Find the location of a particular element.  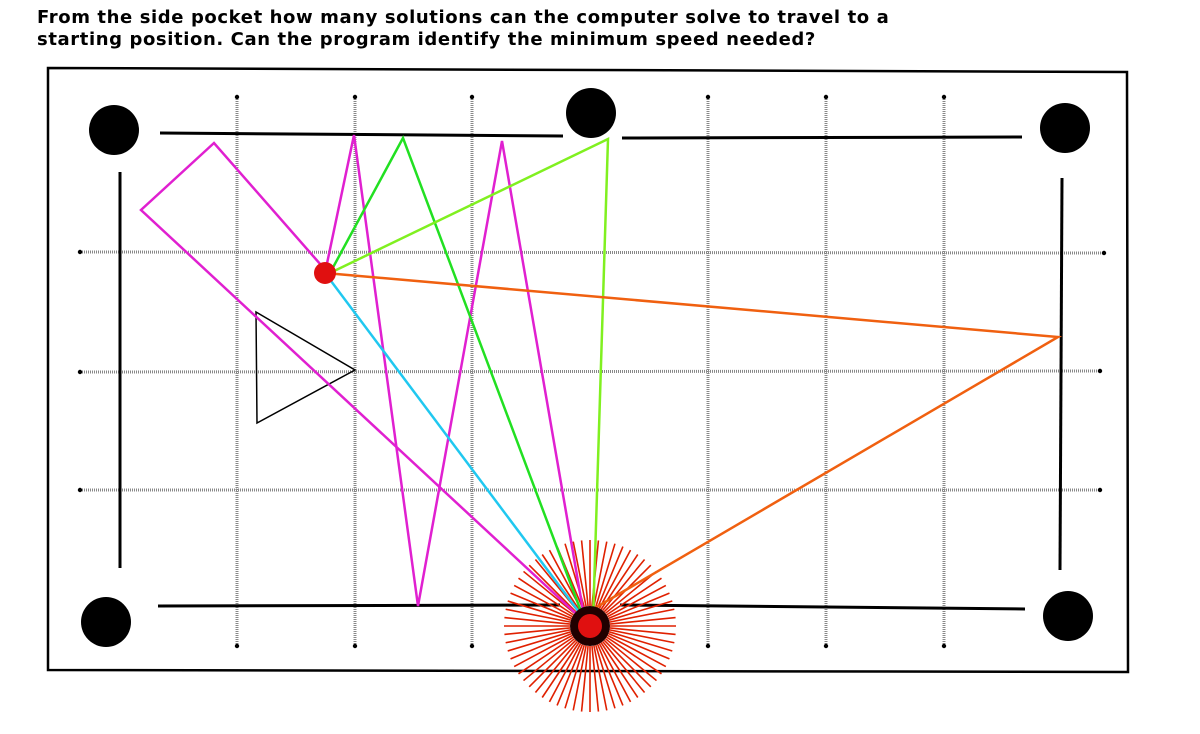

path-green is located at coordinates (457, 378).